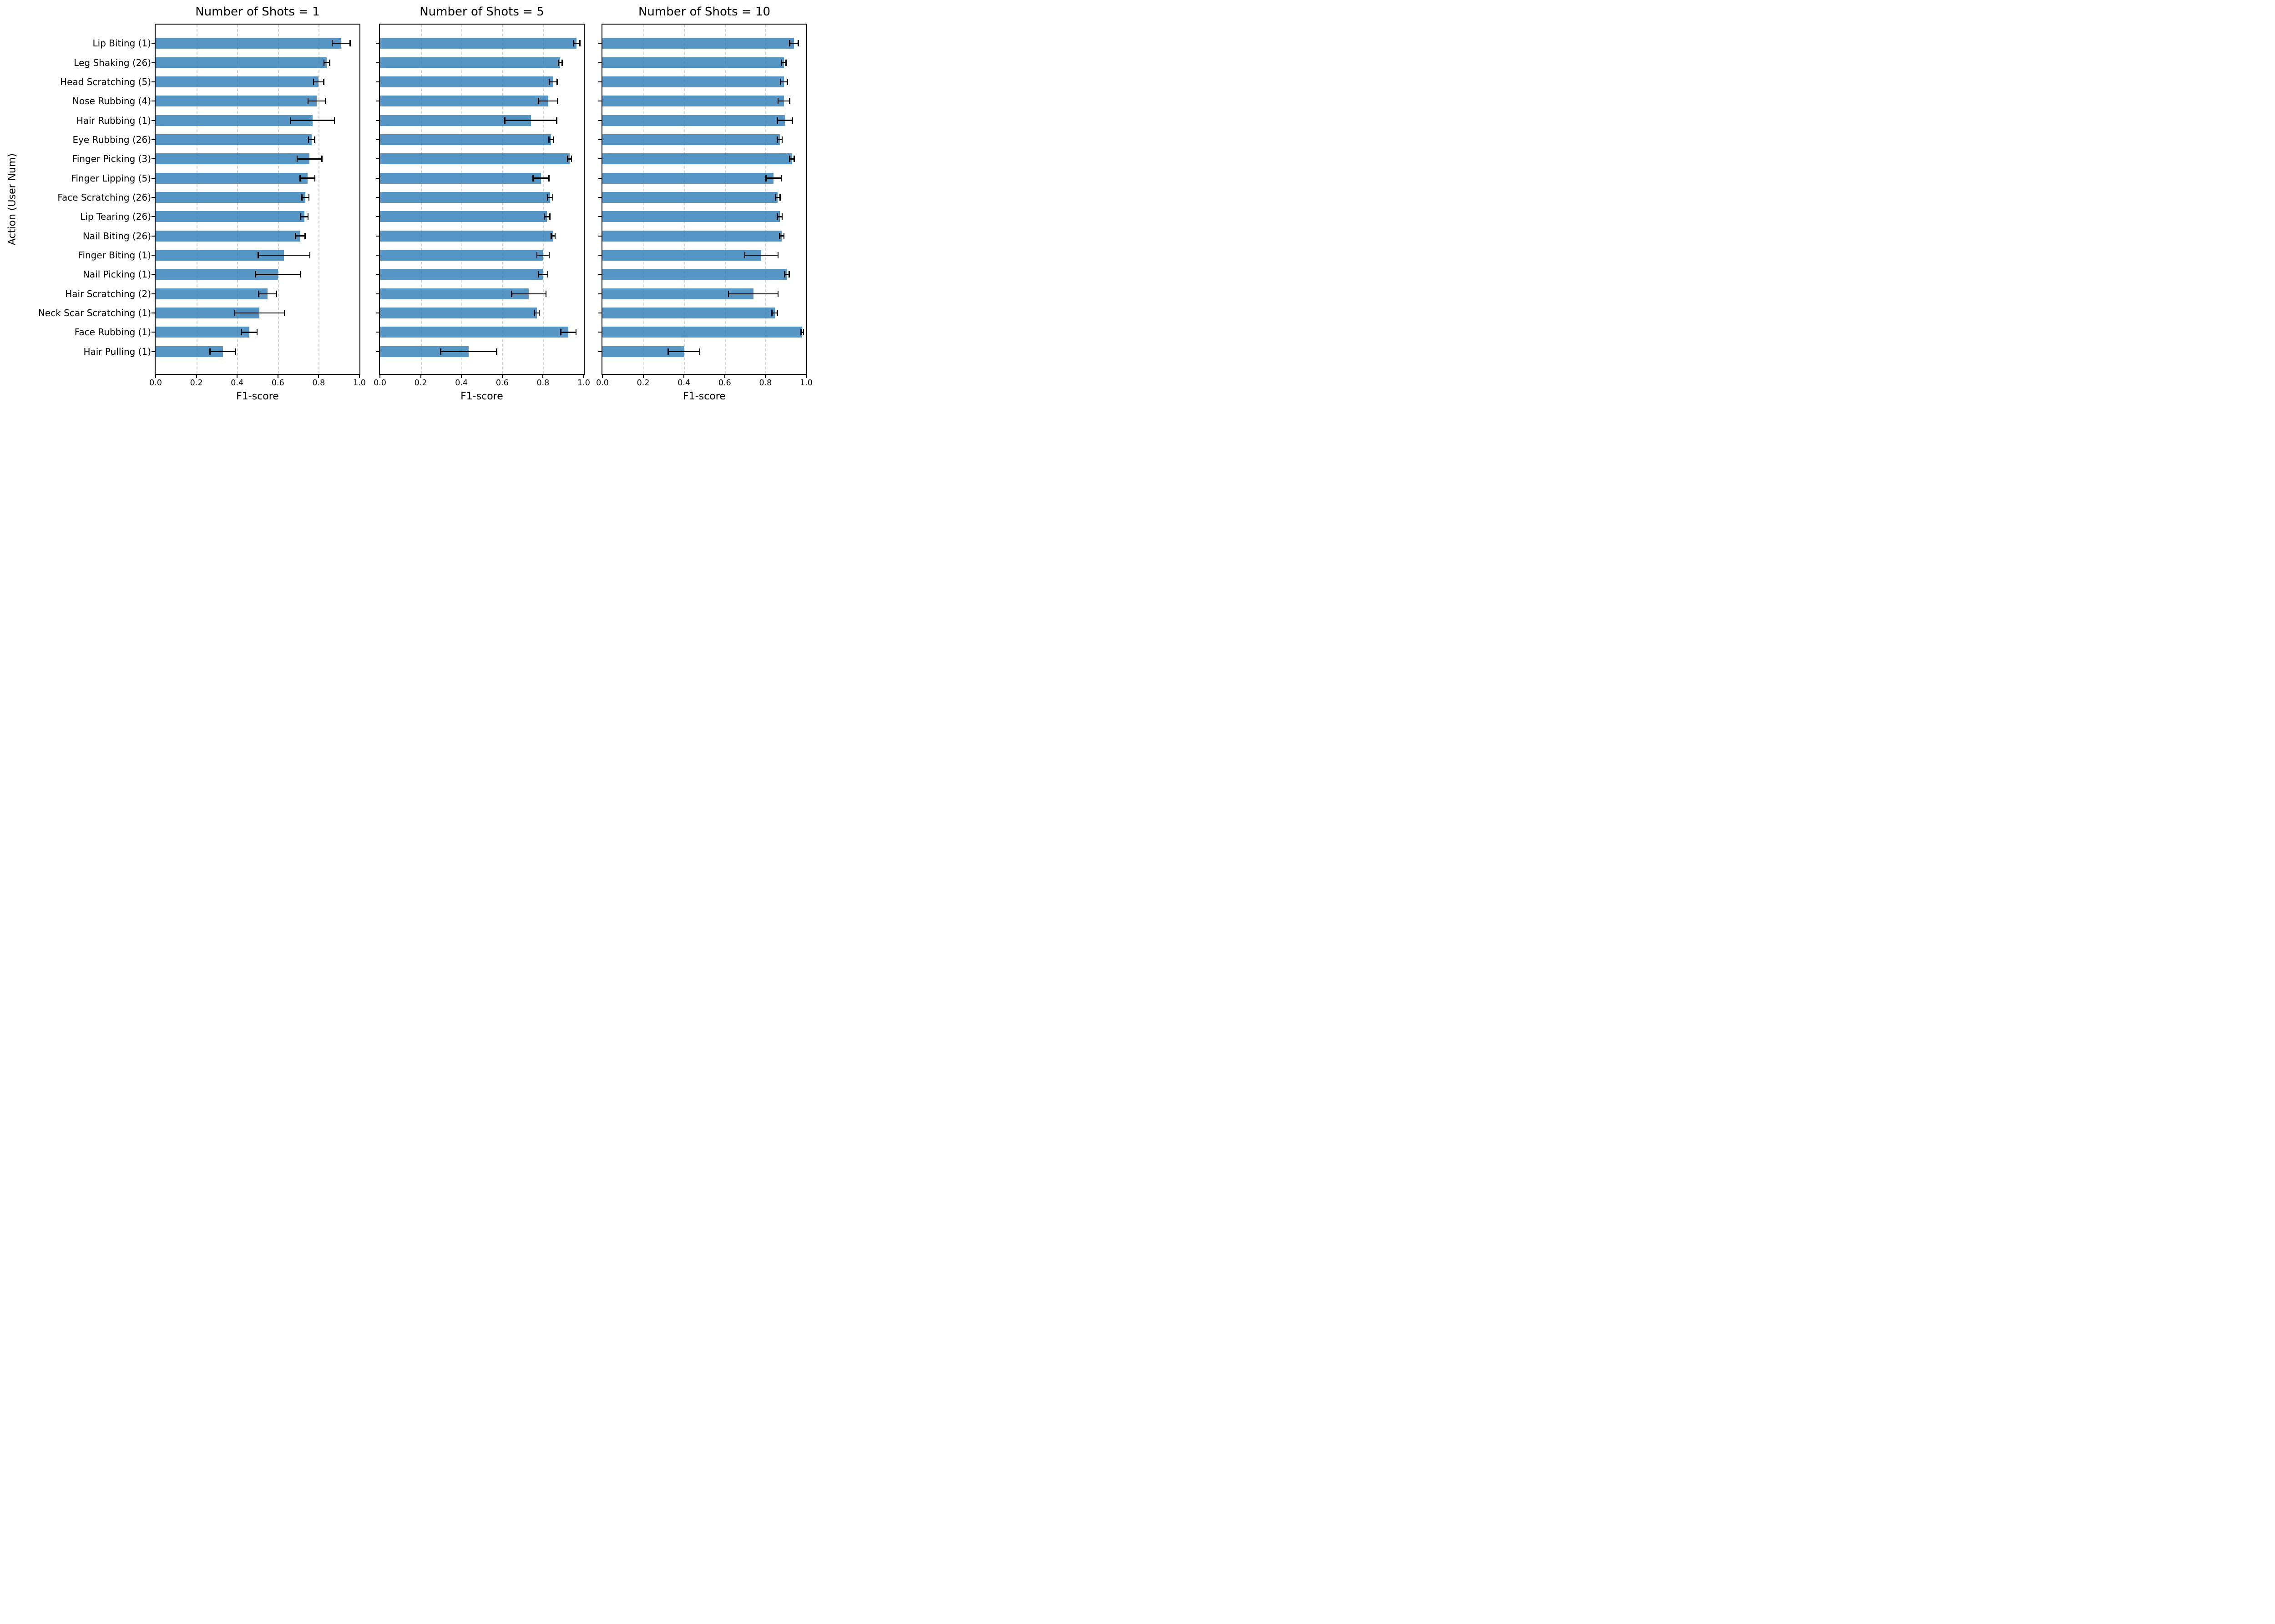 The image size is (2275, 1624). I want to click on panel-shots-1: 0.0 0.2 0.4 0.6 0.8 1.0, so click(258, 206).